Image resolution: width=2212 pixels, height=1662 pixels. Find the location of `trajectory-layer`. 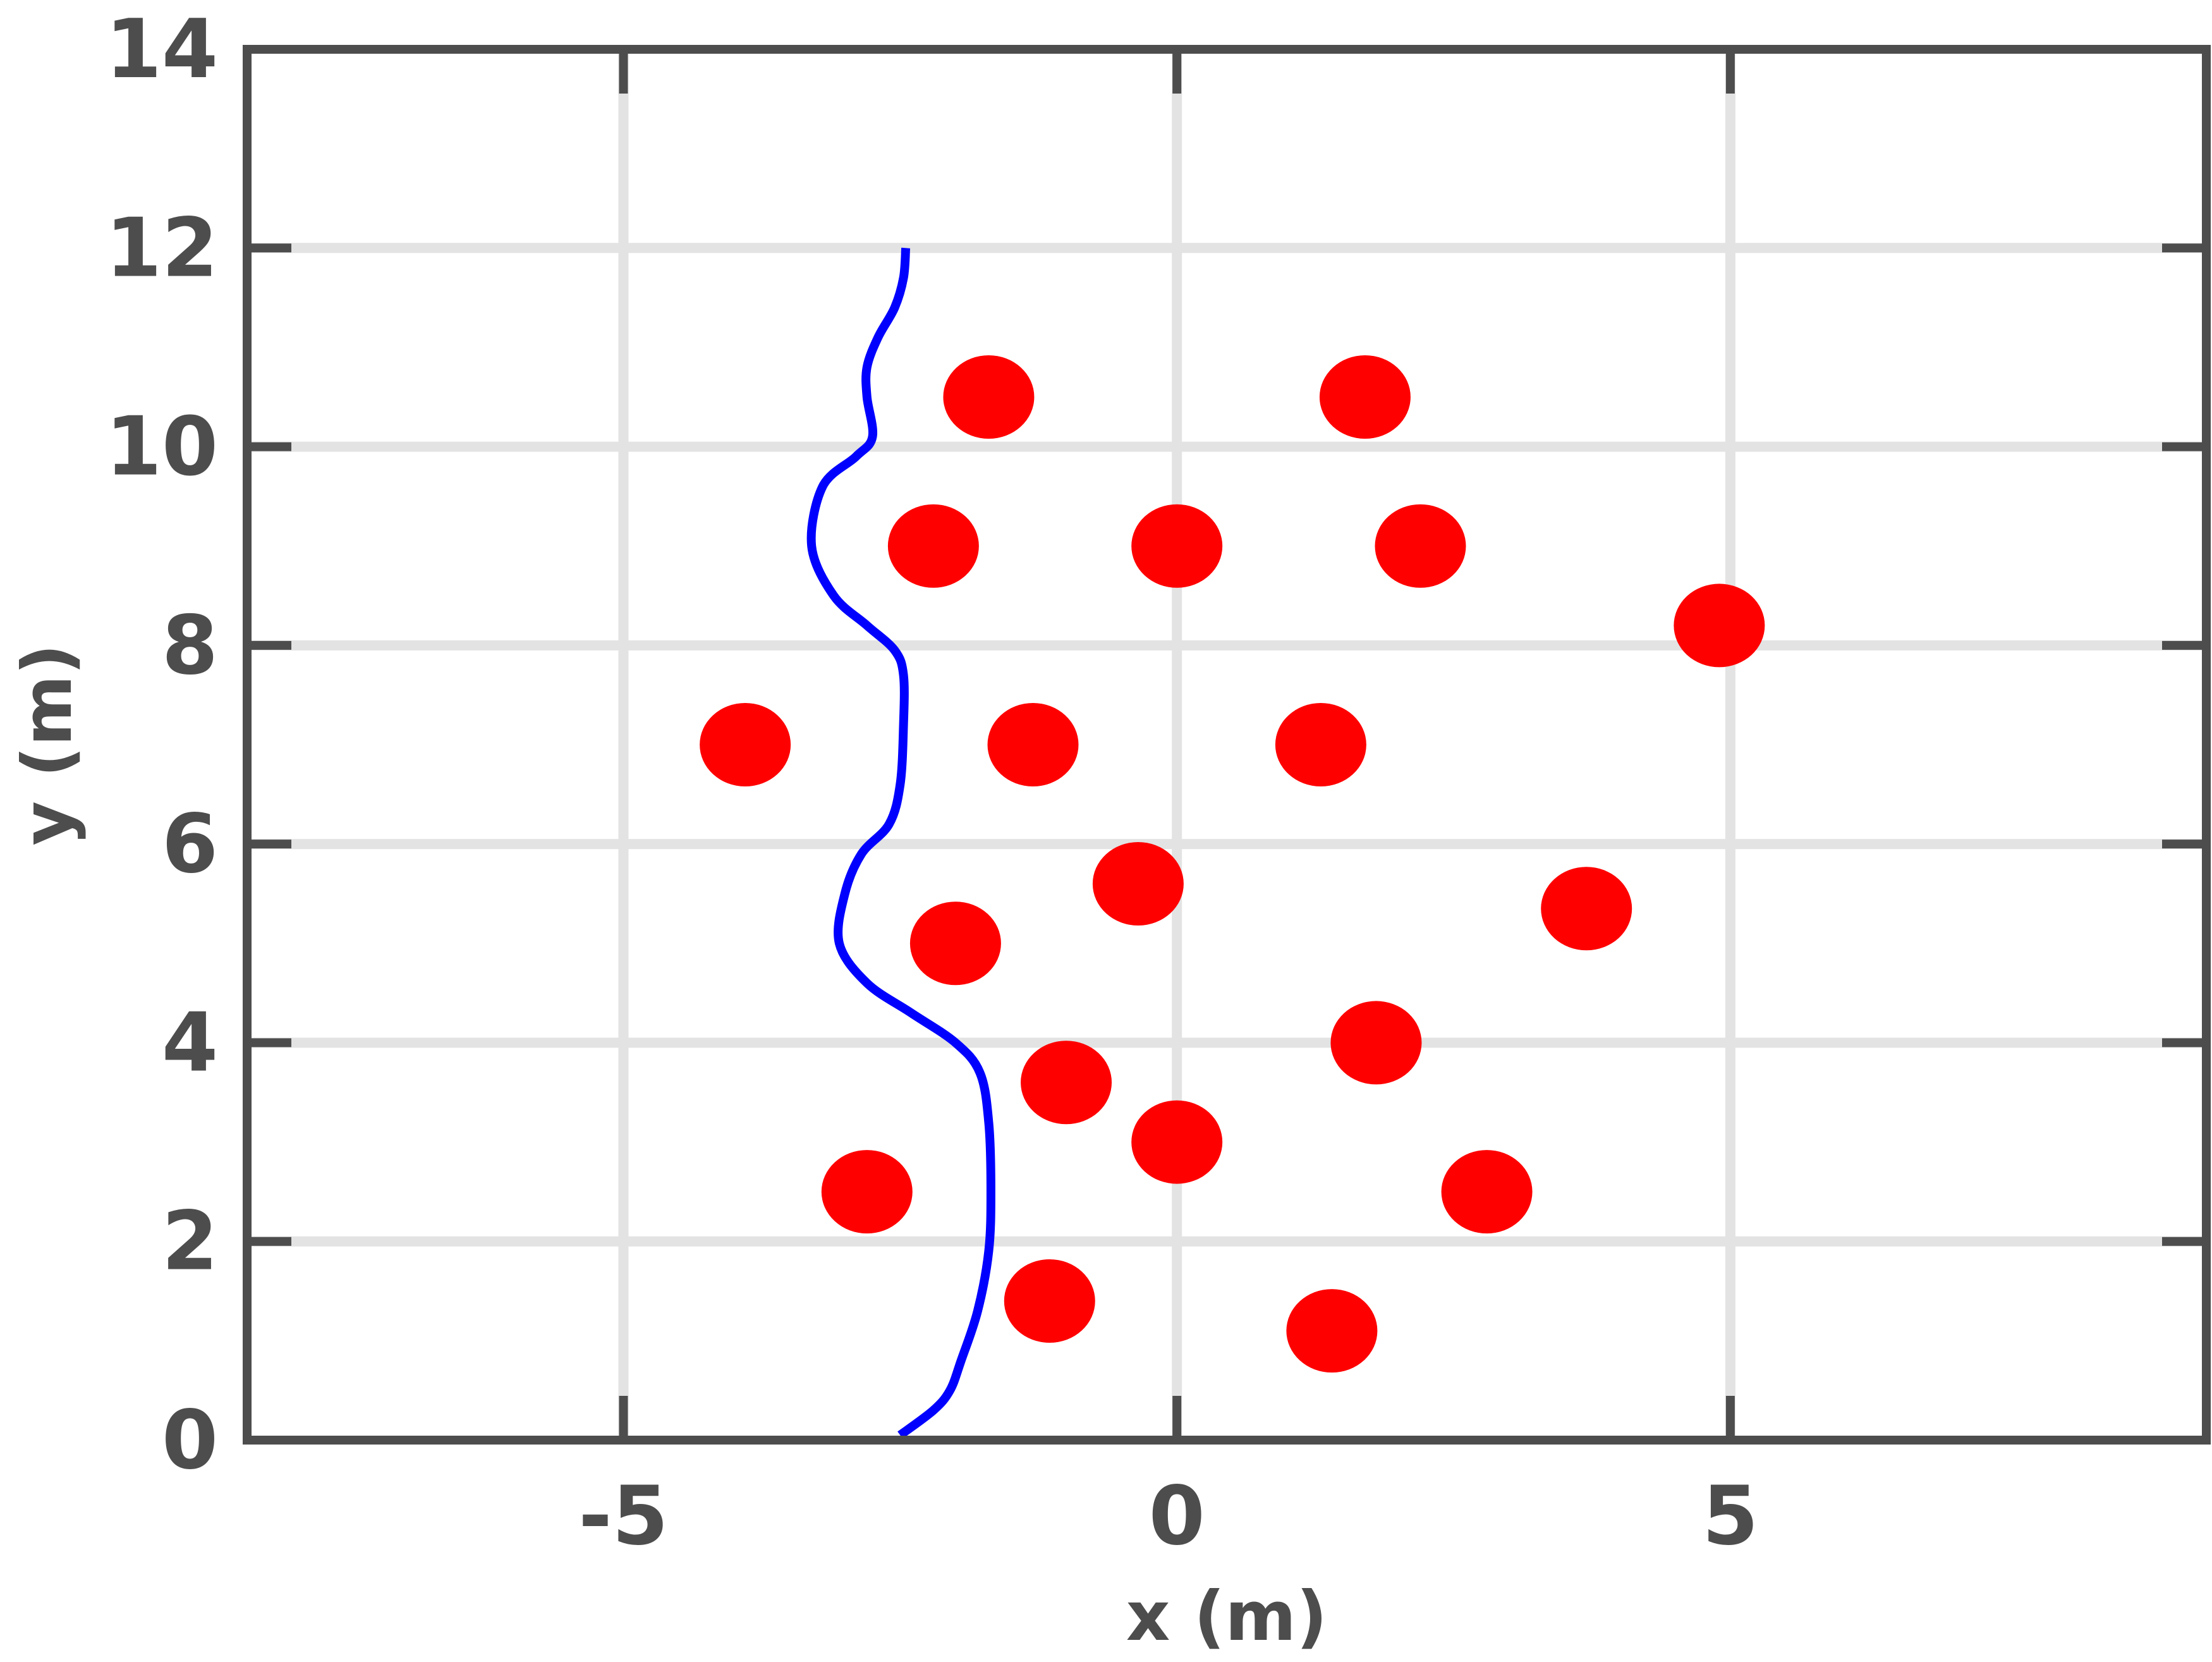

trajectory-layer is located at coordinates (900, 843).